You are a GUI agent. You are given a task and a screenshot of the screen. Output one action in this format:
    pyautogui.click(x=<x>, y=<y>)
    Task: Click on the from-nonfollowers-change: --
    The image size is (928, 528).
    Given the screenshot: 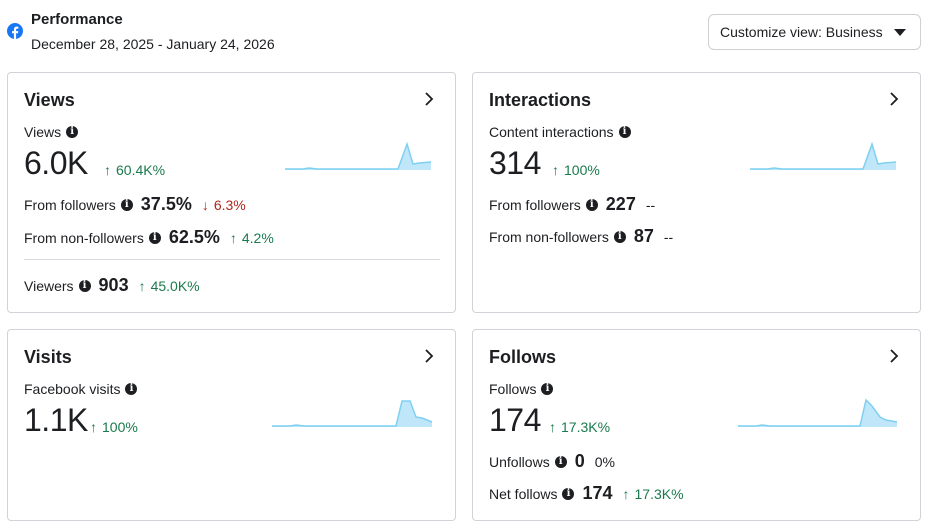 What is the action you would take?
    pyautogui.click(x=668, y=236)
    